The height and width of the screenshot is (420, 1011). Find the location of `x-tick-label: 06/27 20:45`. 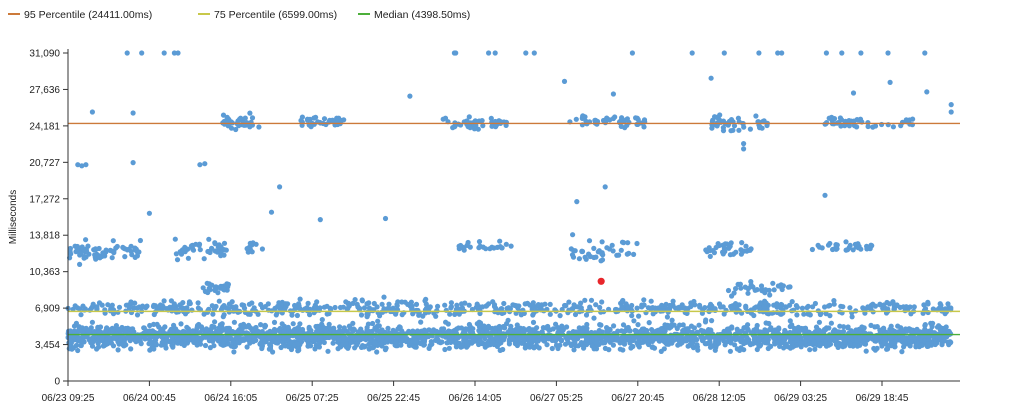

x-tick-label: 06/27 20:45 is located at coordinates (637, 398).